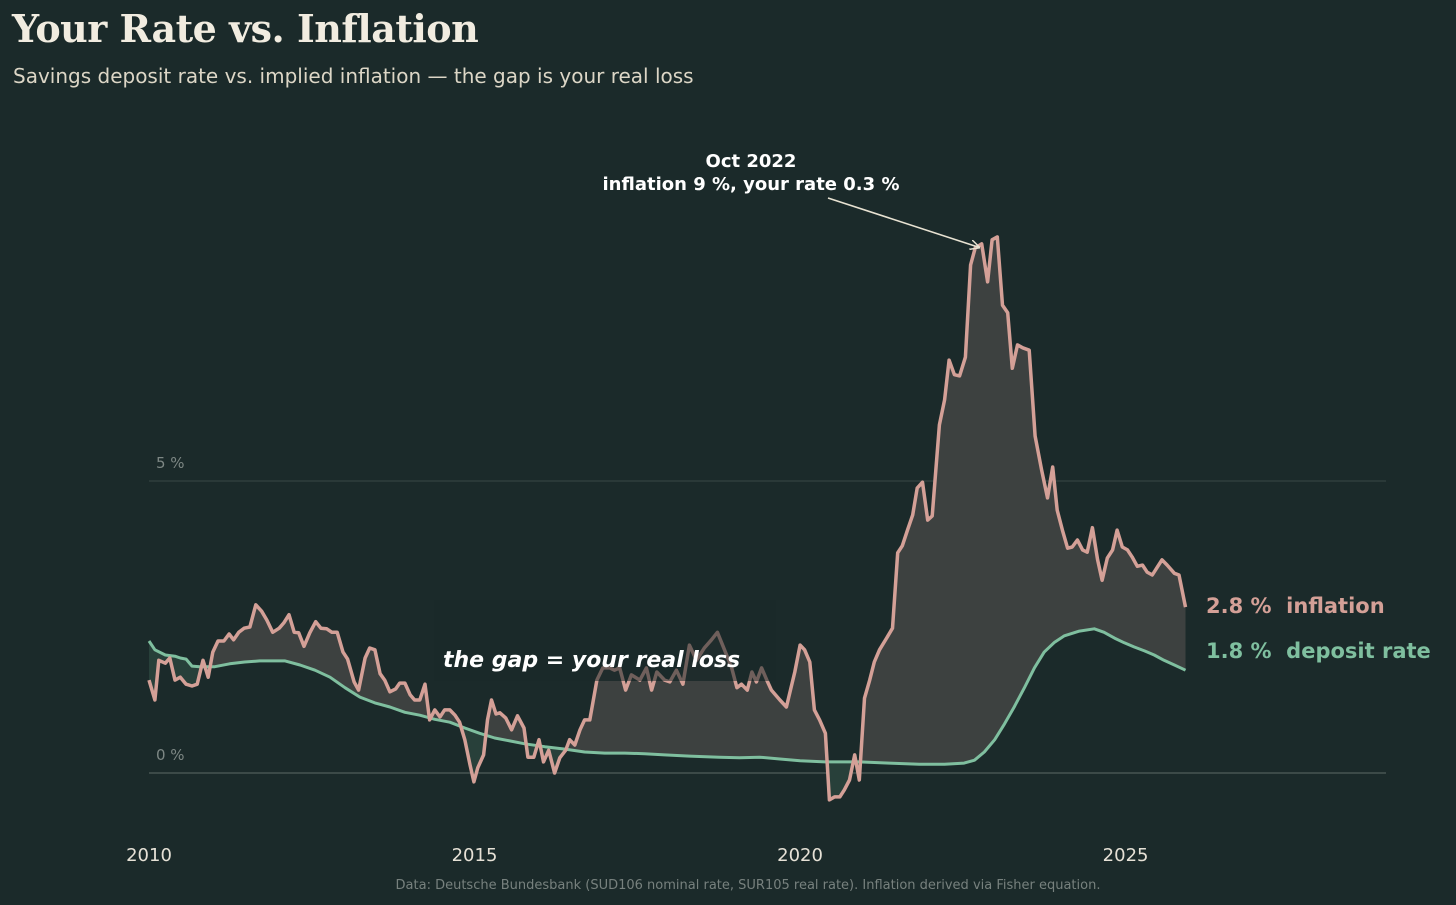 The width and height of the screenshot is (1456, 905). Describe the element at coordinates (245, 28) in the screenshot. I see `chart-title: Your Rate vs. Inflation` at that location.